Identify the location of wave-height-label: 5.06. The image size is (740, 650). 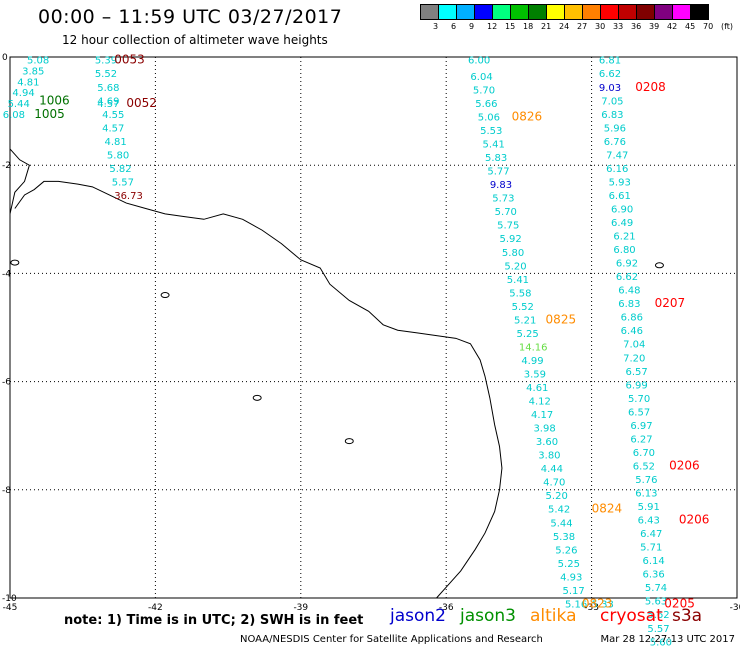
(489, 118).